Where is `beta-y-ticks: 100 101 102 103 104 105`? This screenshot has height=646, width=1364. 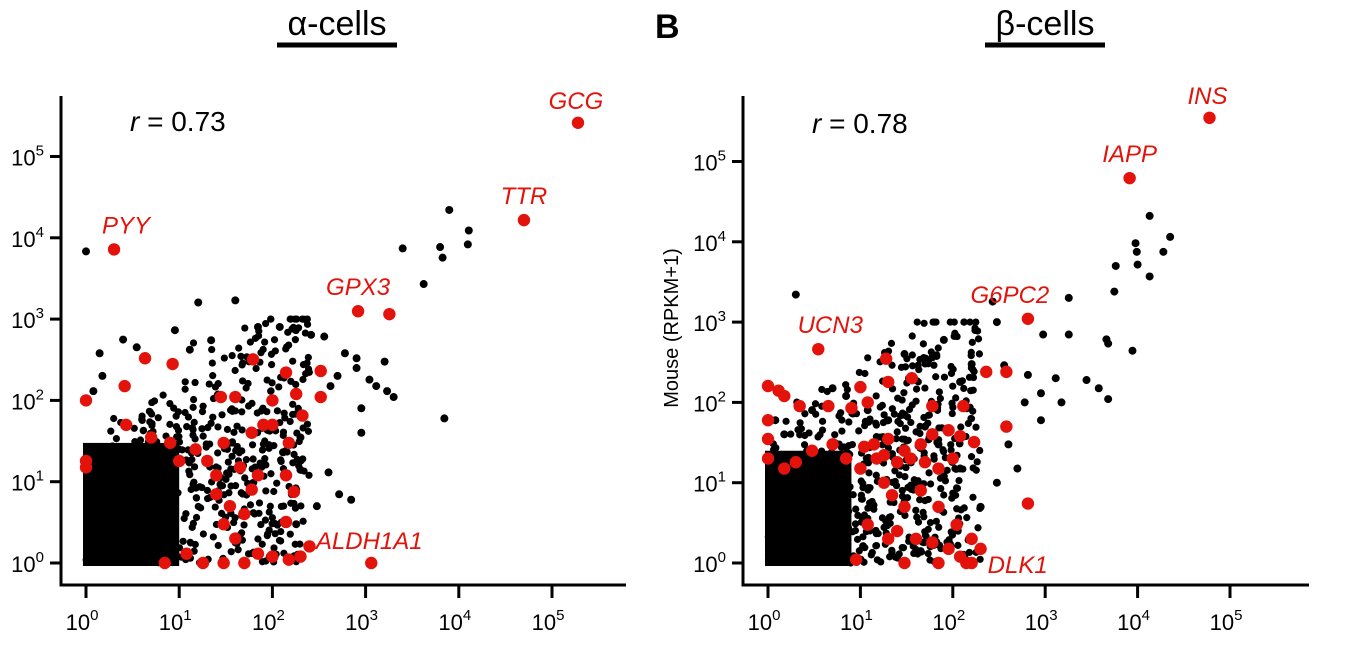
beta-y-ticks: 100 101 102 103 104 105 is located at coordinates (718, 362).